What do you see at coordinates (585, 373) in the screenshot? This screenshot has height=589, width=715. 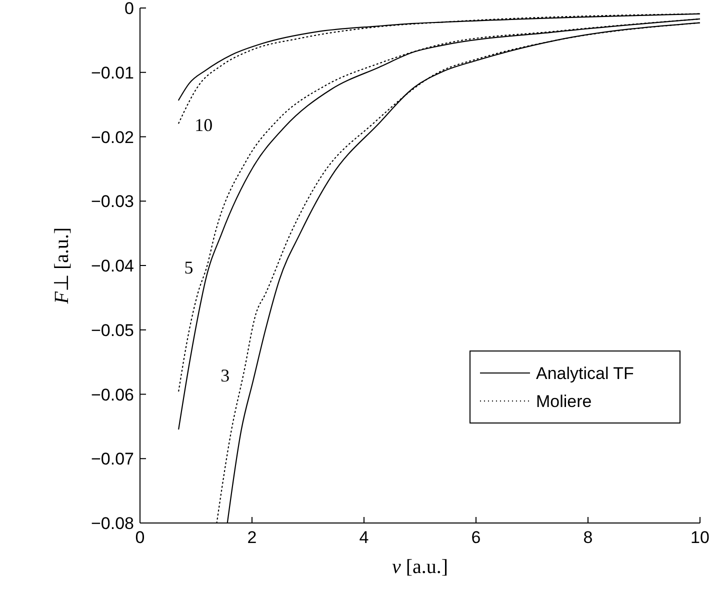 I see `legend-label: Analytical TF` at bounding box center [585, 373].